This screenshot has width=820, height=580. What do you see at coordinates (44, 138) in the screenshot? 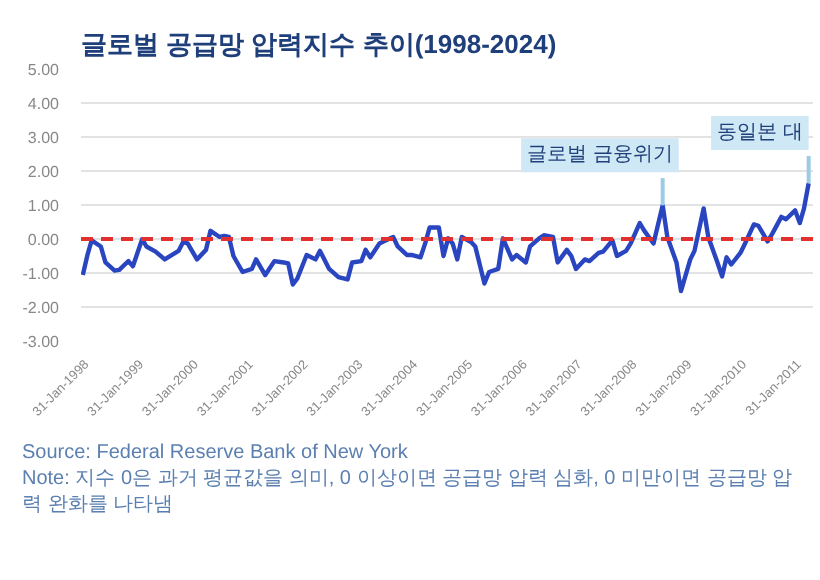
I see `y-tick-label: 3.00` at bounding box center [44, 138].